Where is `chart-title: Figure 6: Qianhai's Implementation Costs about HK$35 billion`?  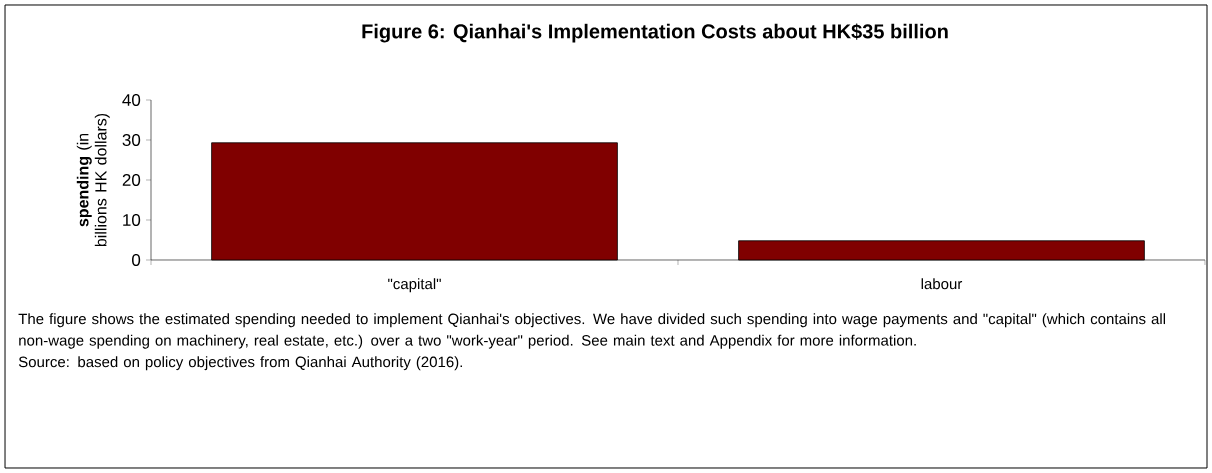 chart-title: Figure 6: Qianhai's Implementation Costs about HK$35 billion is located at coordinates (655, 33).